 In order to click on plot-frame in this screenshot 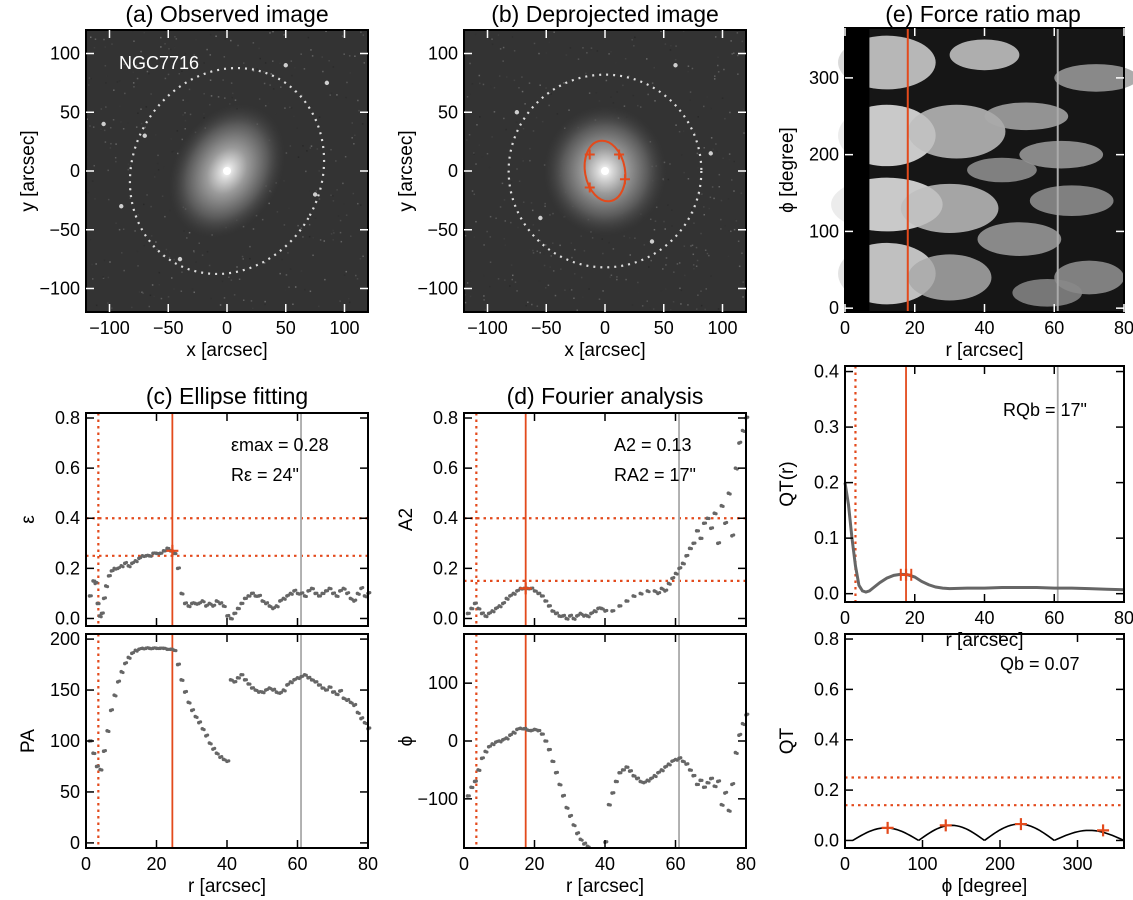, I will do `click(605, 519)`.